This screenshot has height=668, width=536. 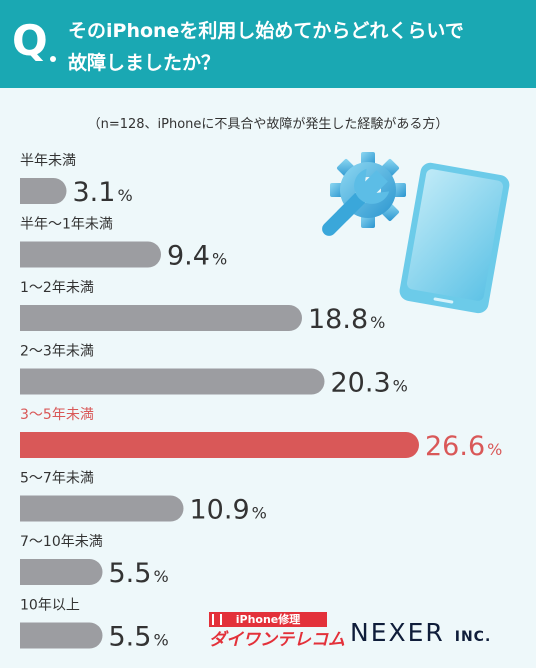 I want to click on value-label-6: 5.5%, so click(x=139, y=573).